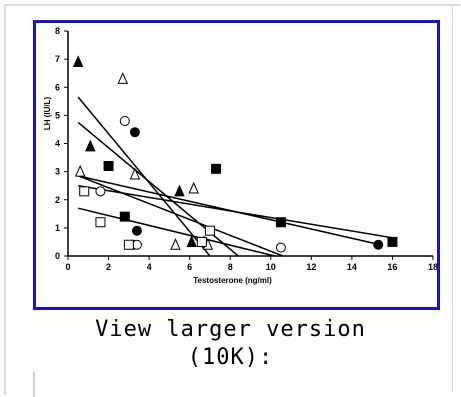  I want to click on left-divider, so click(34, 384).